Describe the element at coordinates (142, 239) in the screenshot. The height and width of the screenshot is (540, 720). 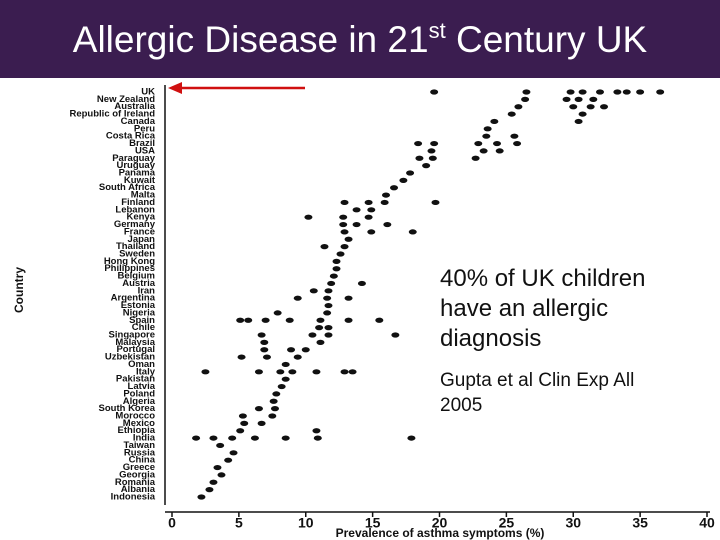
I see `y-tick-label: Japan` at that location.